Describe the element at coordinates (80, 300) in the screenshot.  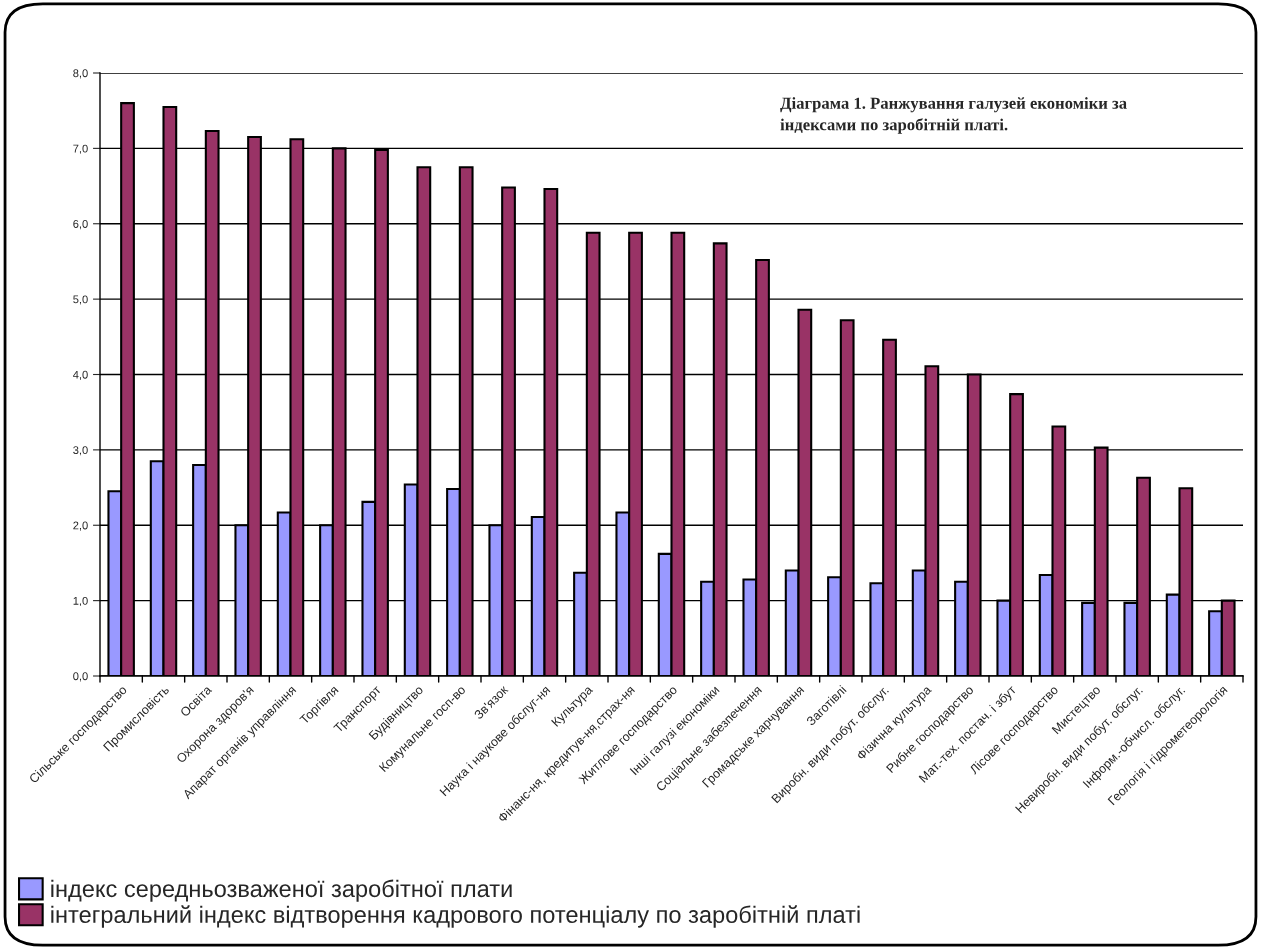
I see `y-tick-label: 5,0` at that location.